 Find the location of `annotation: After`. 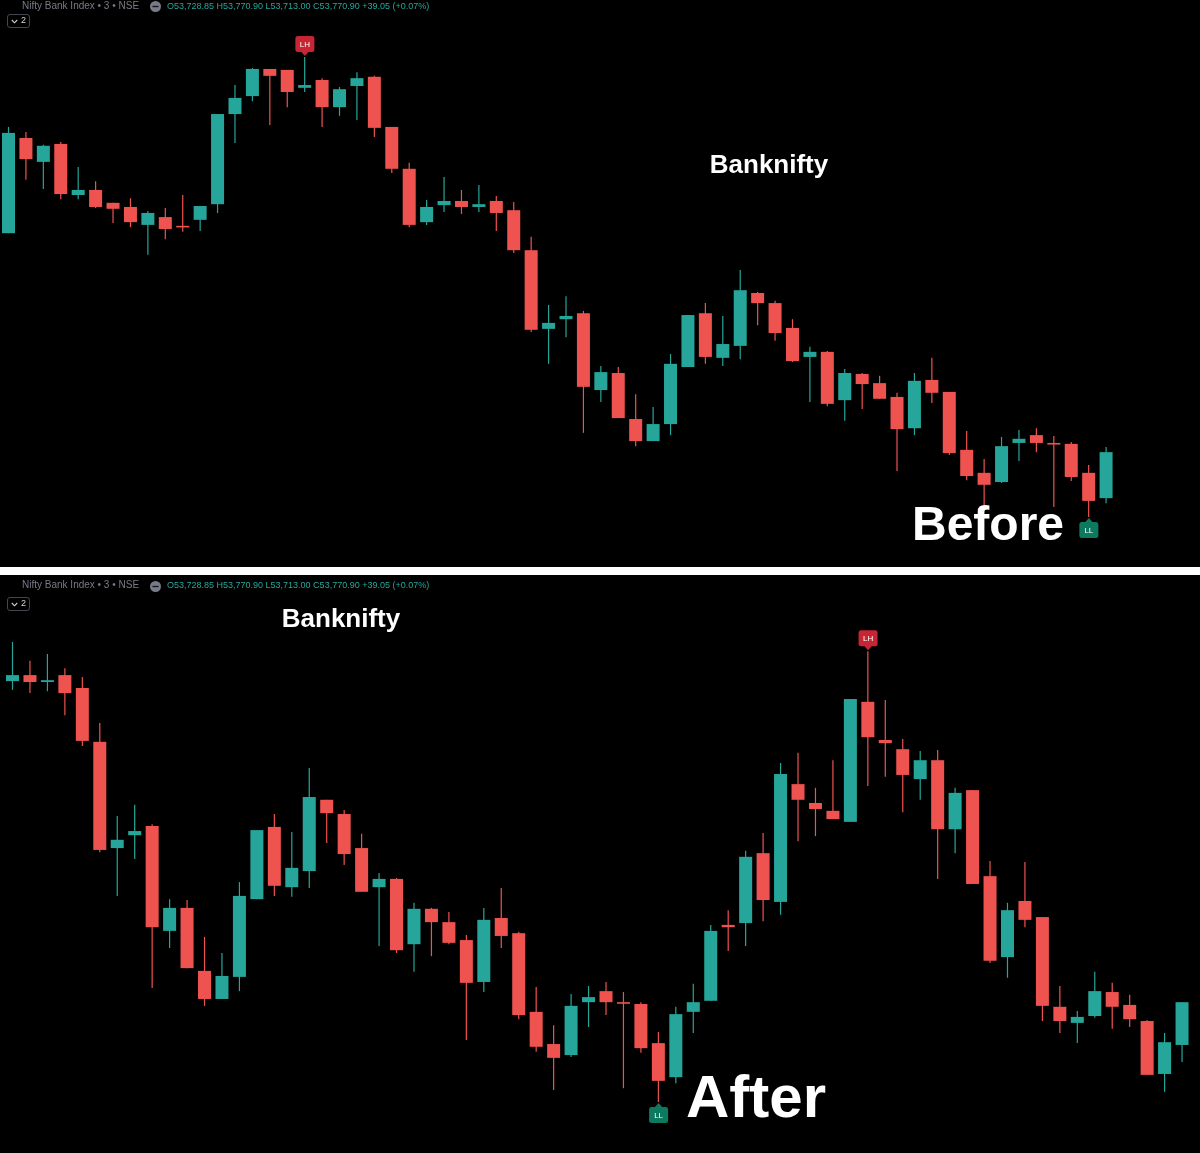

annotation: After is located at coordinates (756, 1096).